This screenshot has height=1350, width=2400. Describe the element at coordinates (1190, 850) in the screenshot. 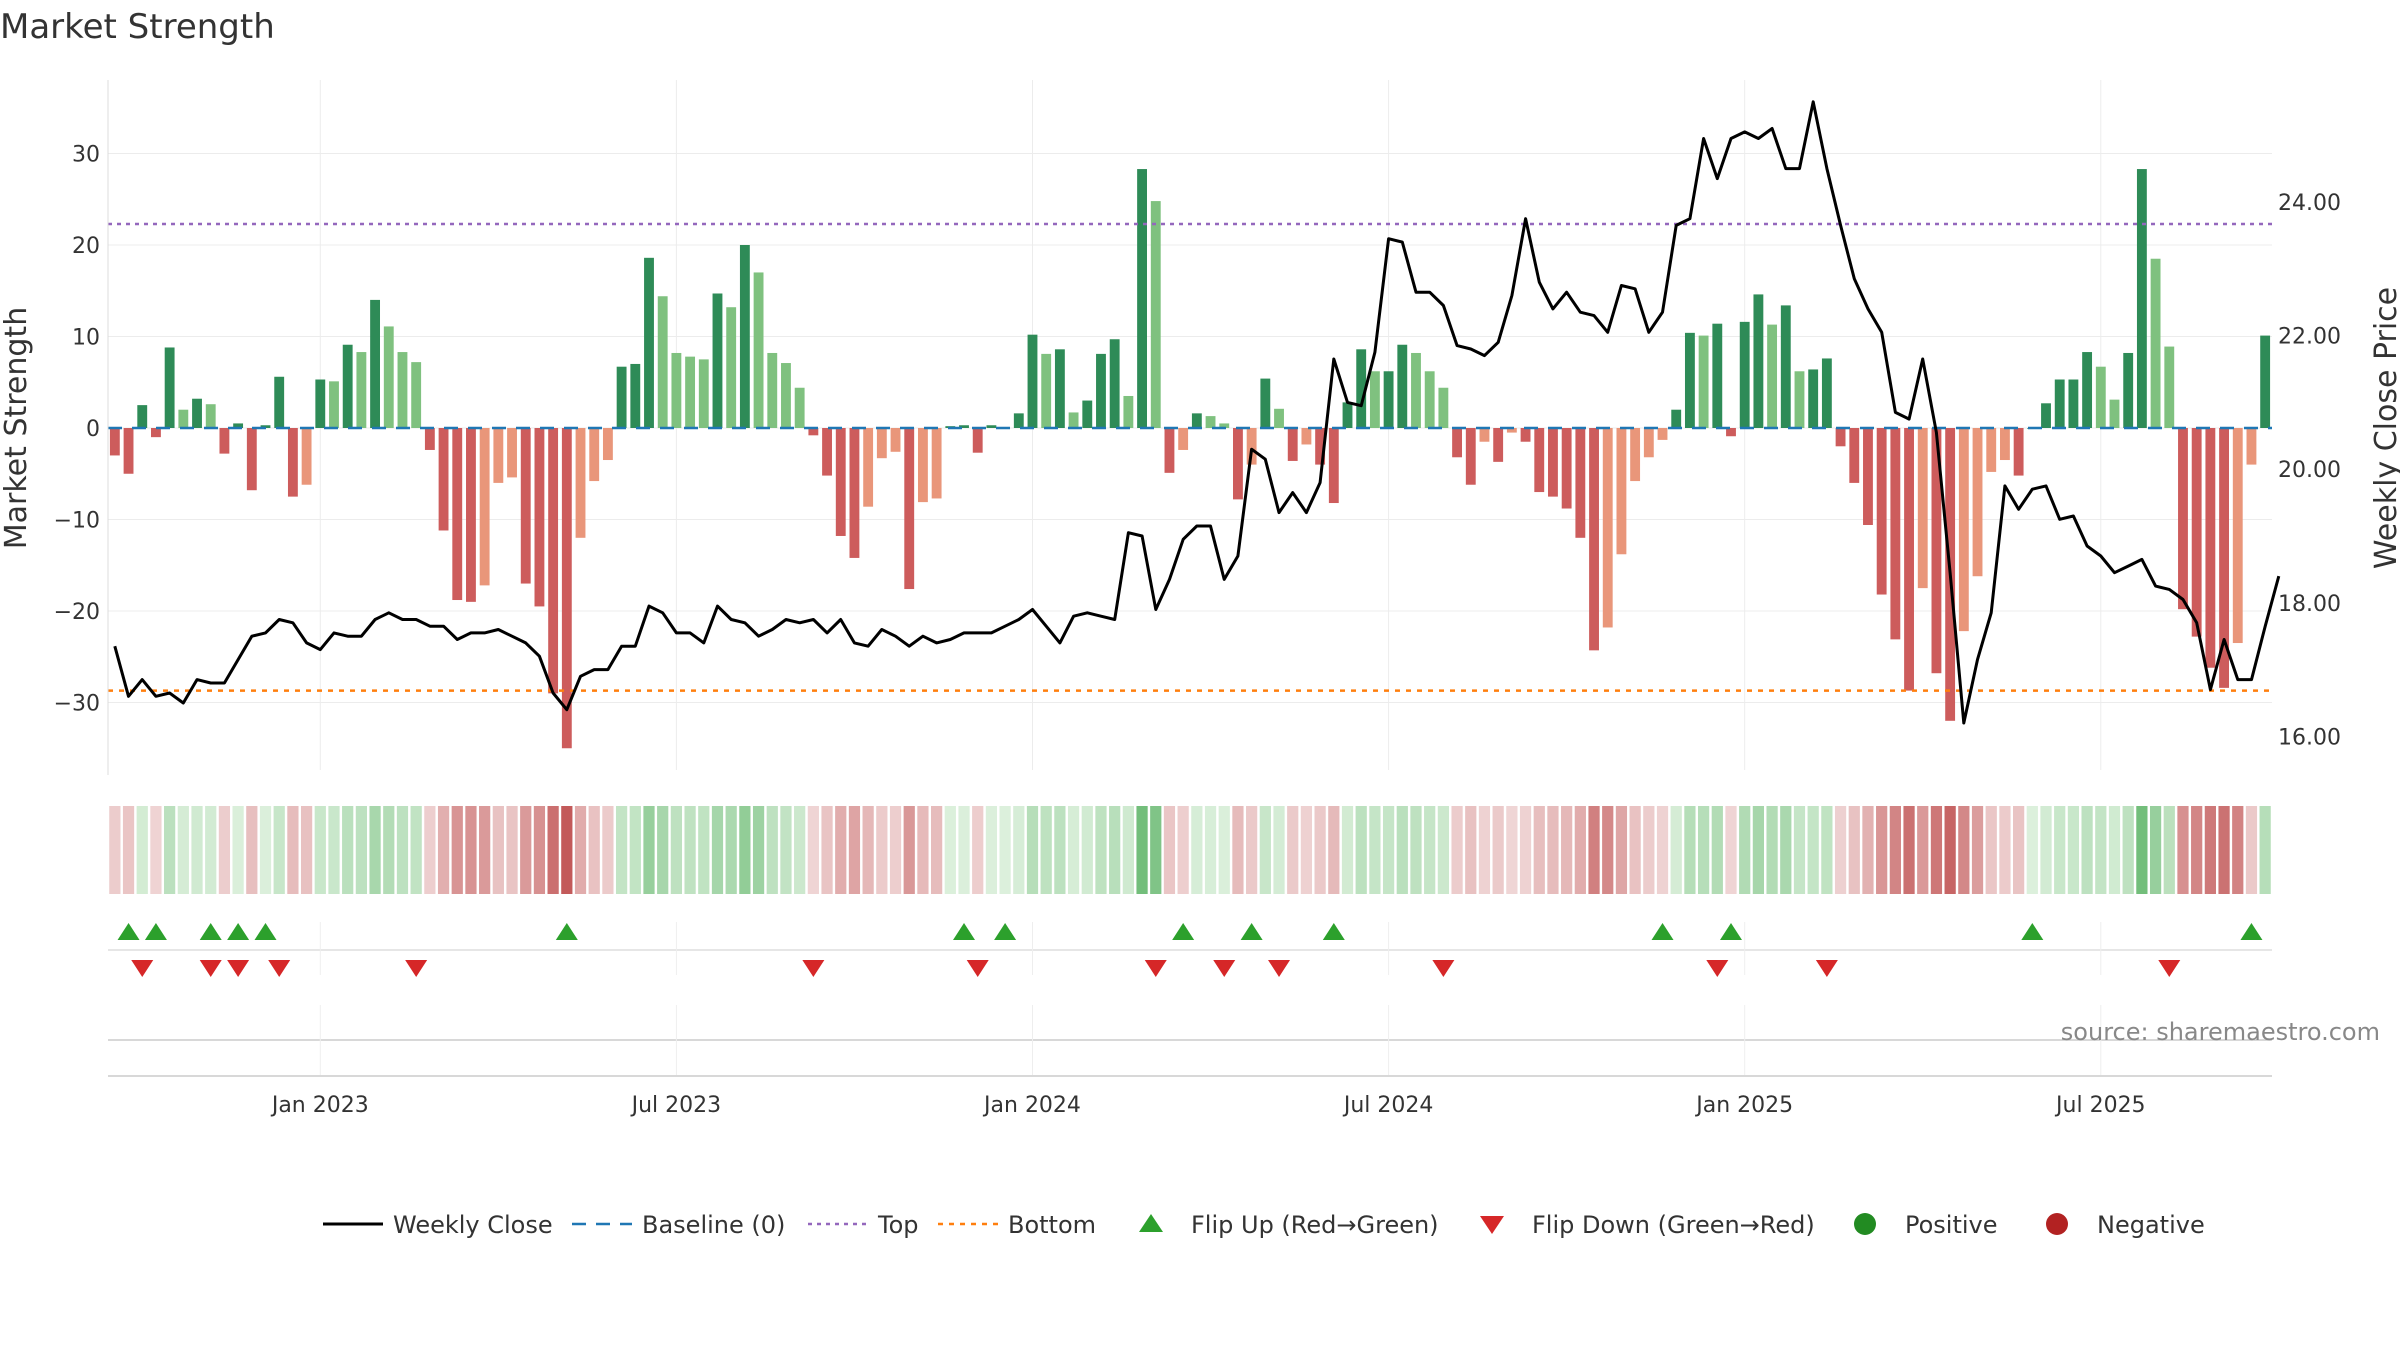

I see `strength-strip` at that location.